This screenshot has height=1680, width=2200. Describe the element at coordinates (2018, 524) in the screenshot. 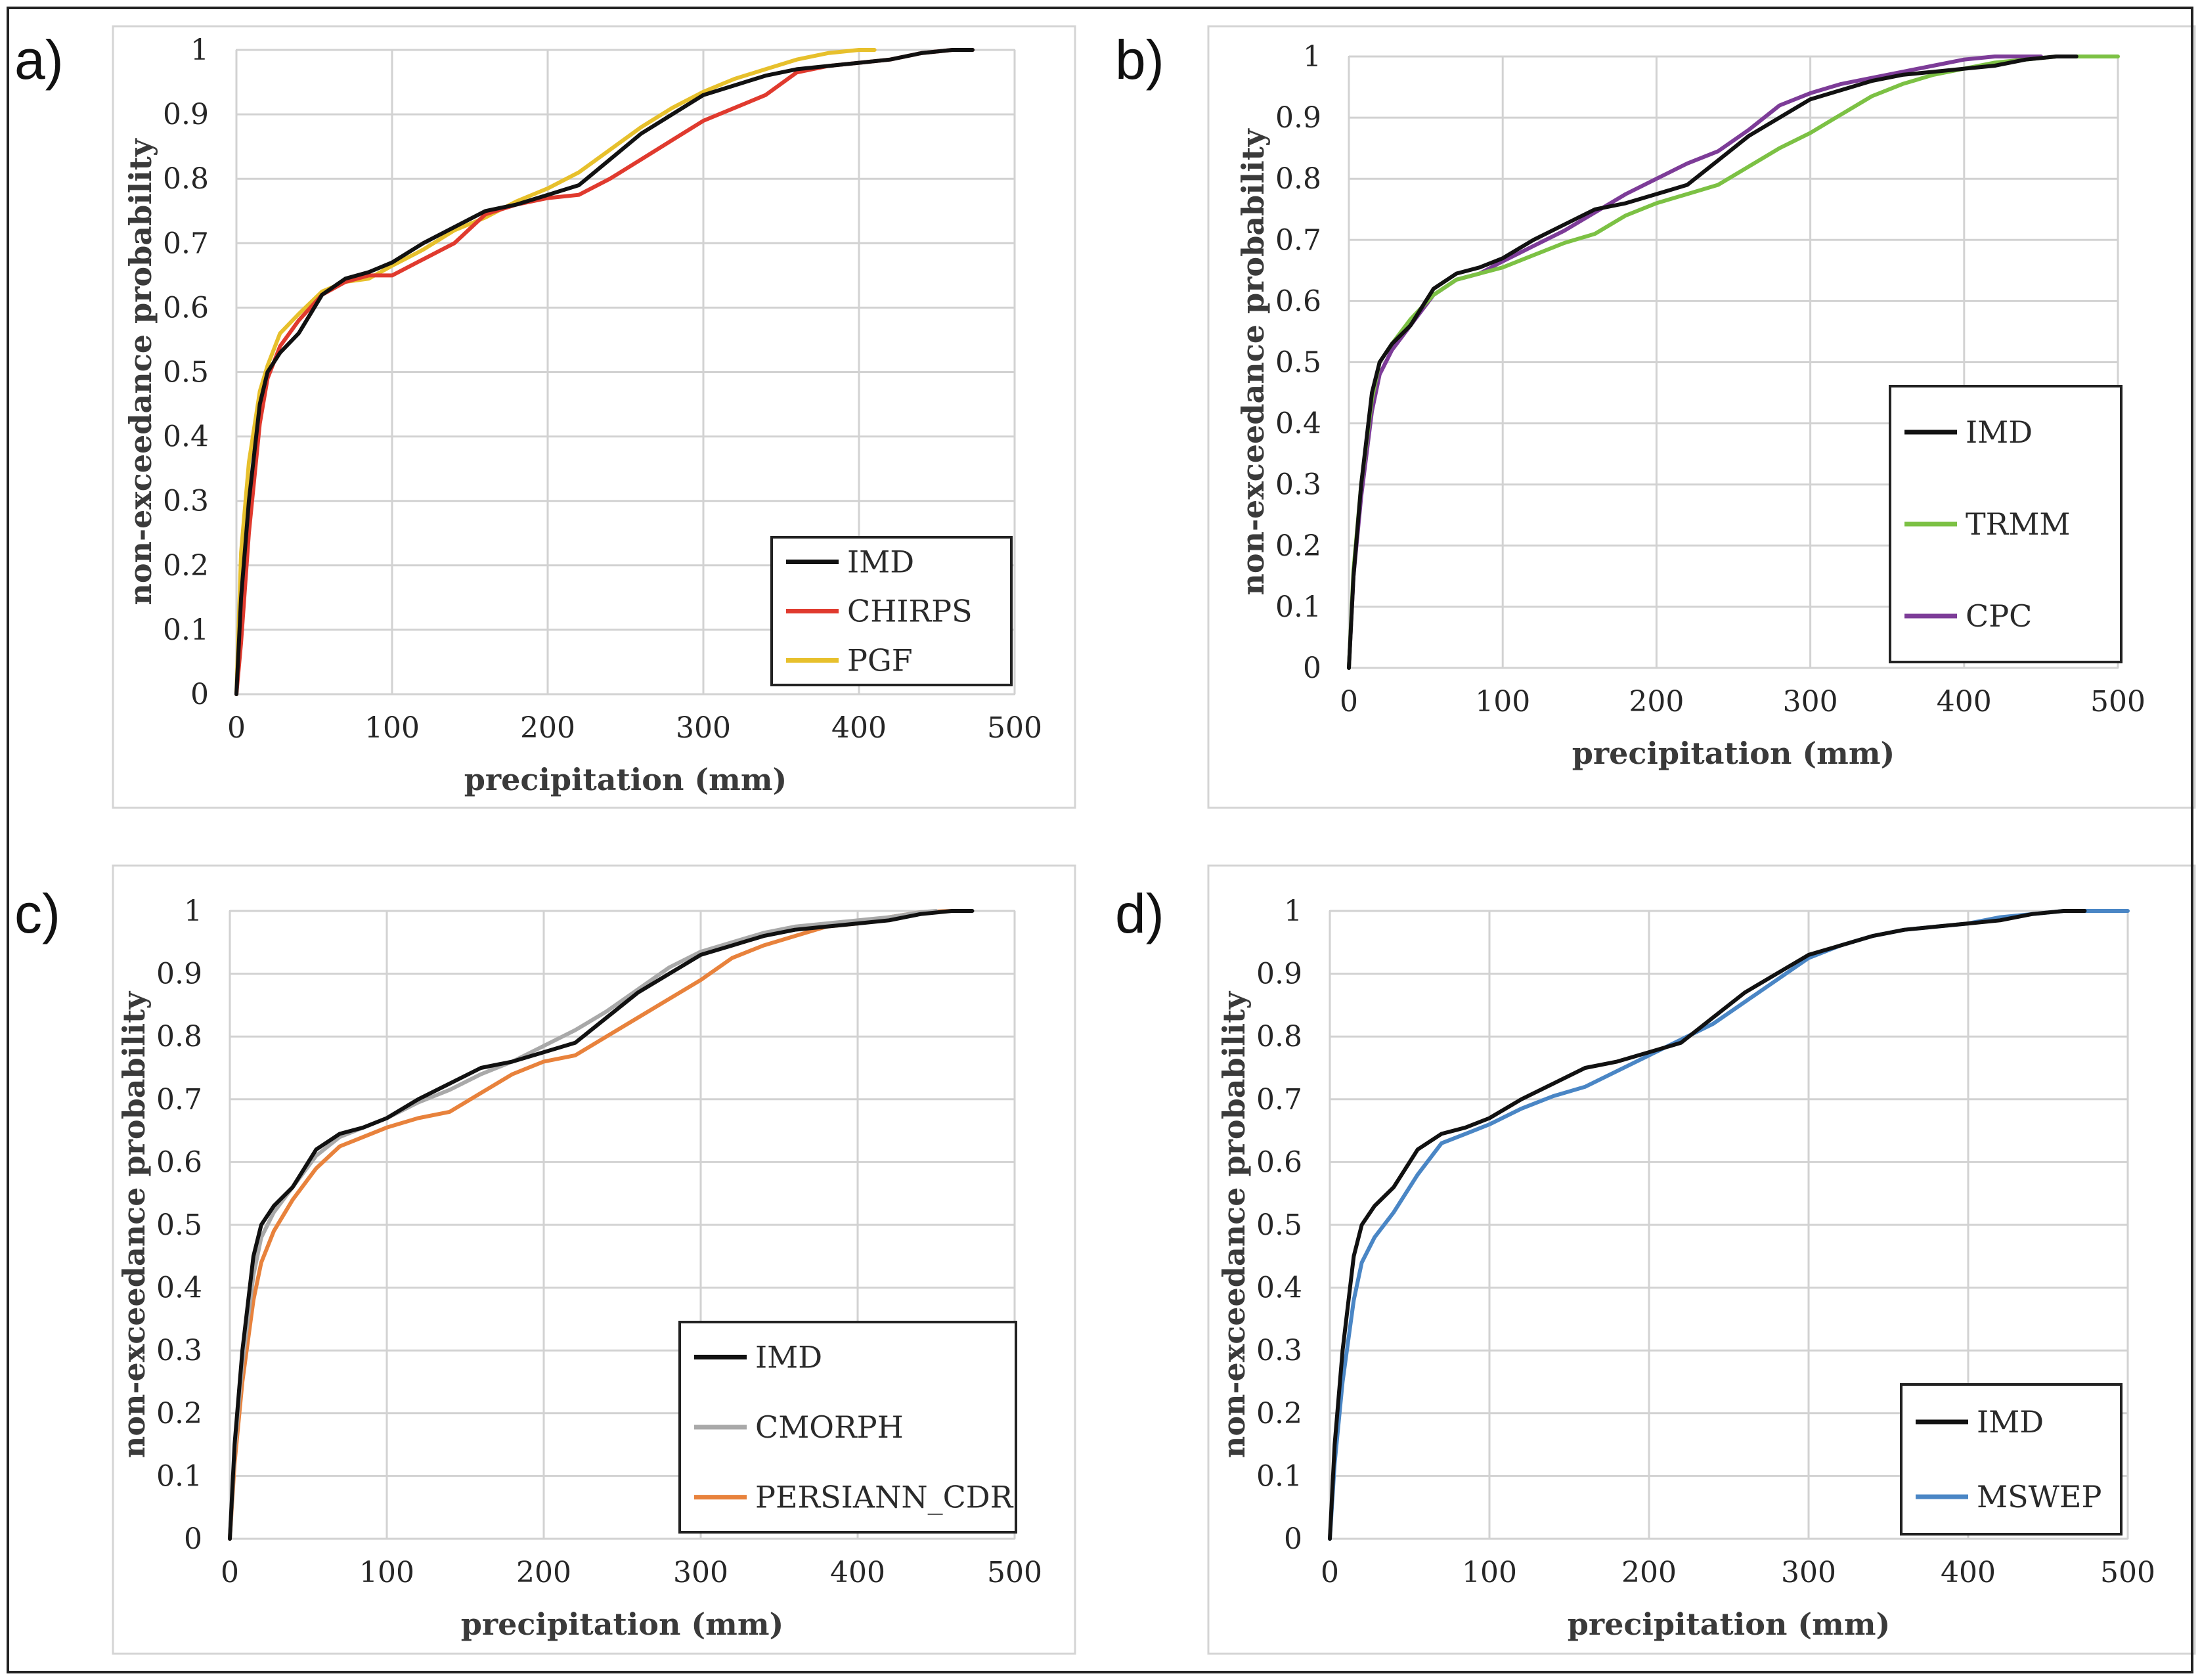

I see `legend-label-trmm: TRMM` at that location.